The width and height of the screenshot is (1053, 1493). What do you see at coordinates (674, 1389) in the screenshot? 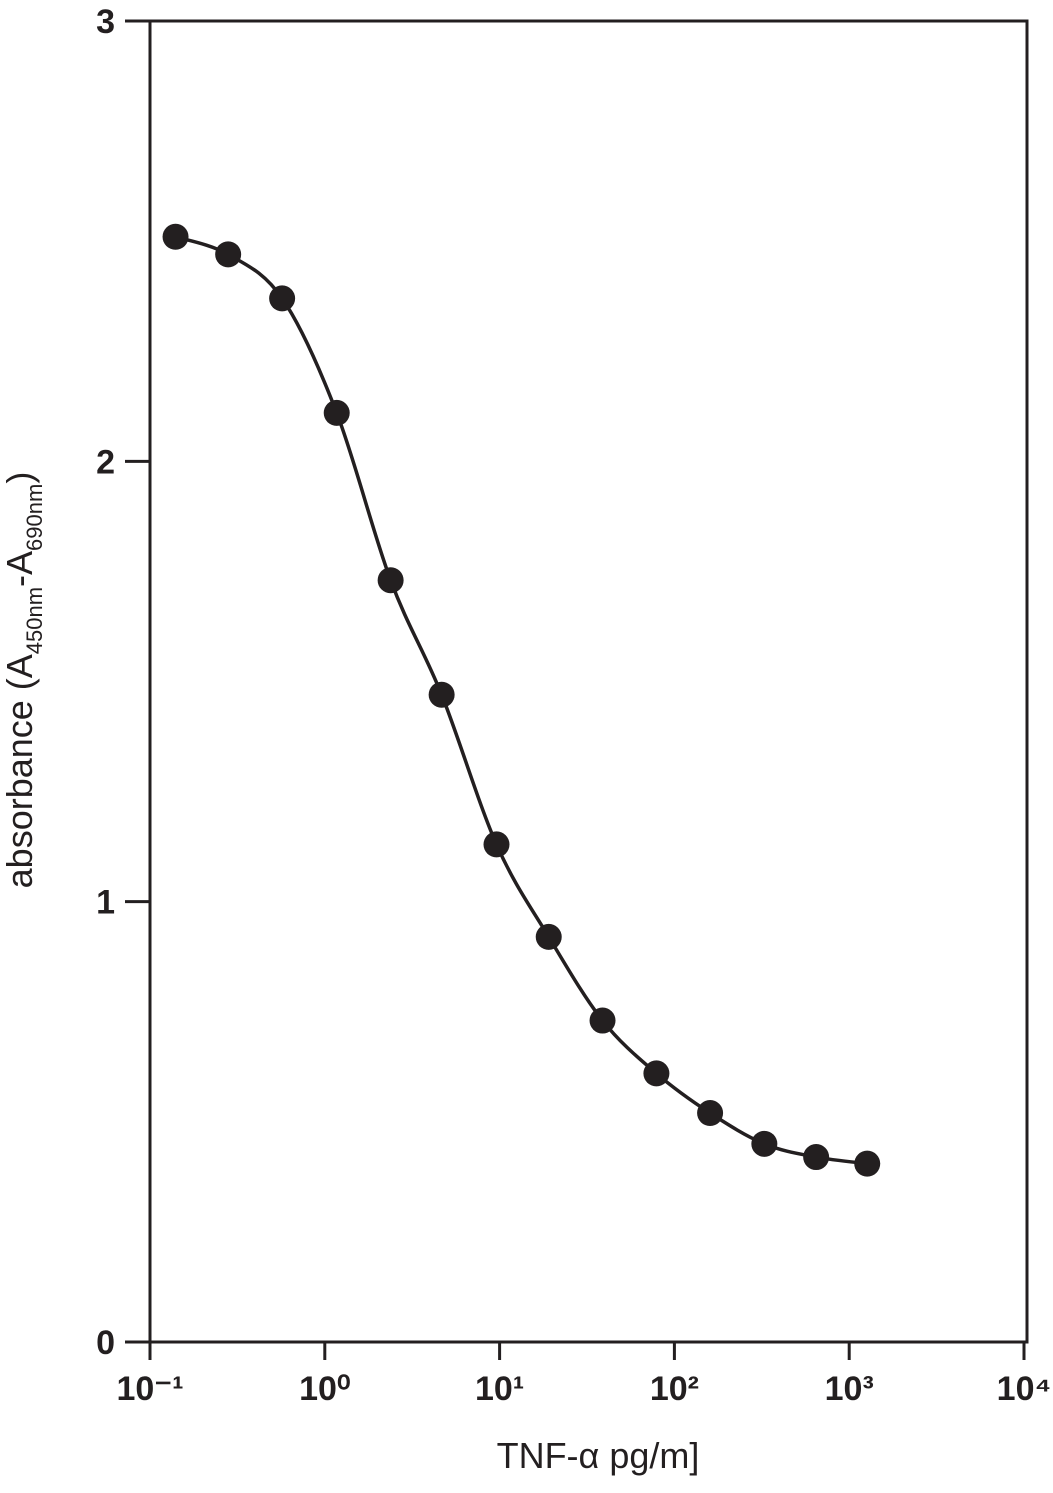
I see `x-tick-label: 10²` at bounding box center [674, 1389].